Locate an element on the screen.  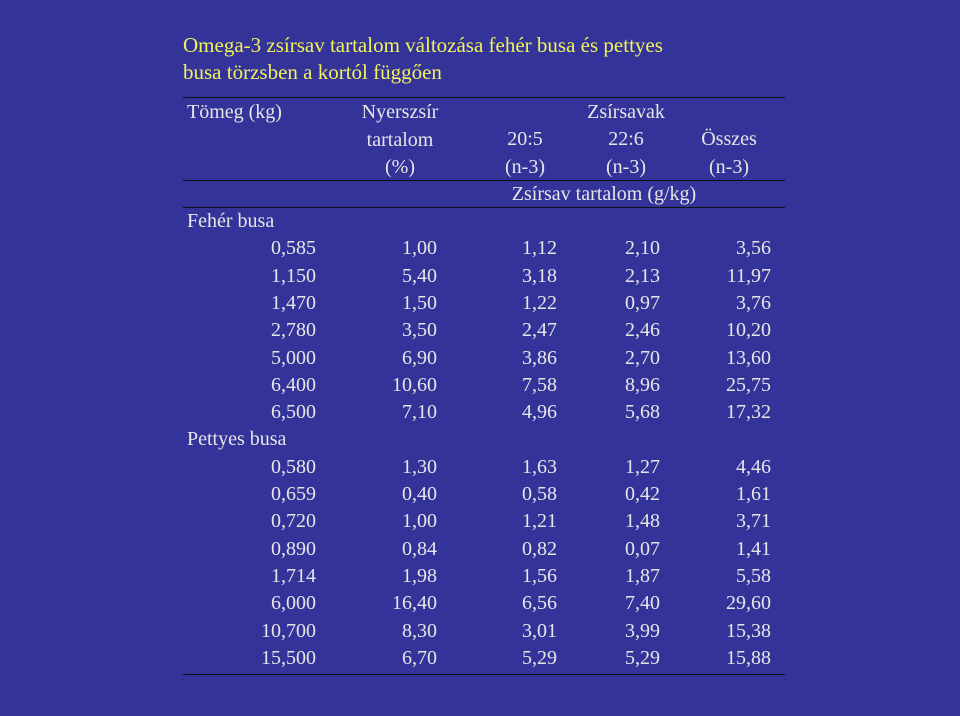
cell: 3,76 is located at coordinates (753, 302).